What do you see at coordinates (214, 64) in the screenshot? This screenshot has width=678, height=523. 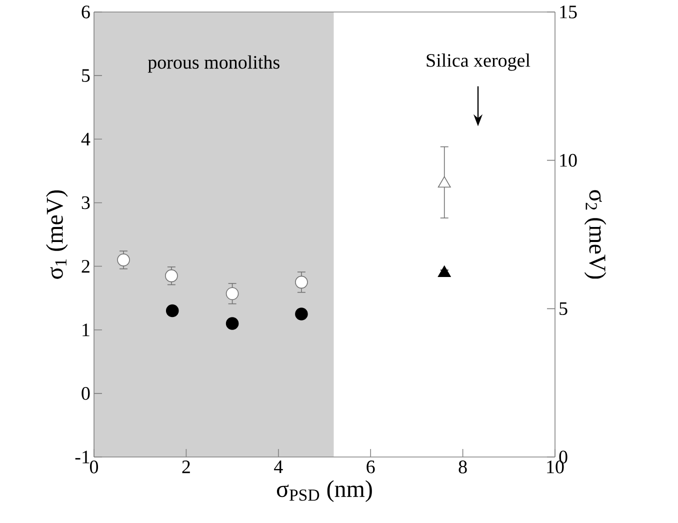 I see `band-label: porous monoliths` at bounding box center [214, 64].